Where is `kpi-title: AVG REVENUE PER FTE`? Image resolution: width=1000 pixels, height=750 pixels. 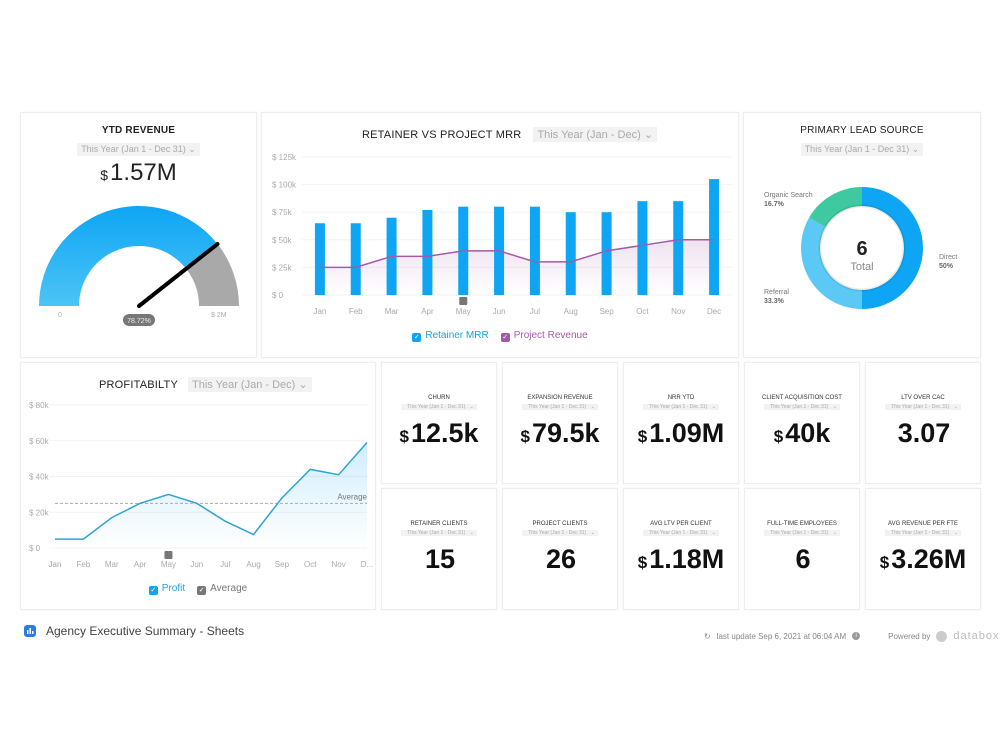
kpi-title: AVG REVENUE PER FTE is located at coordinates (923, 524).